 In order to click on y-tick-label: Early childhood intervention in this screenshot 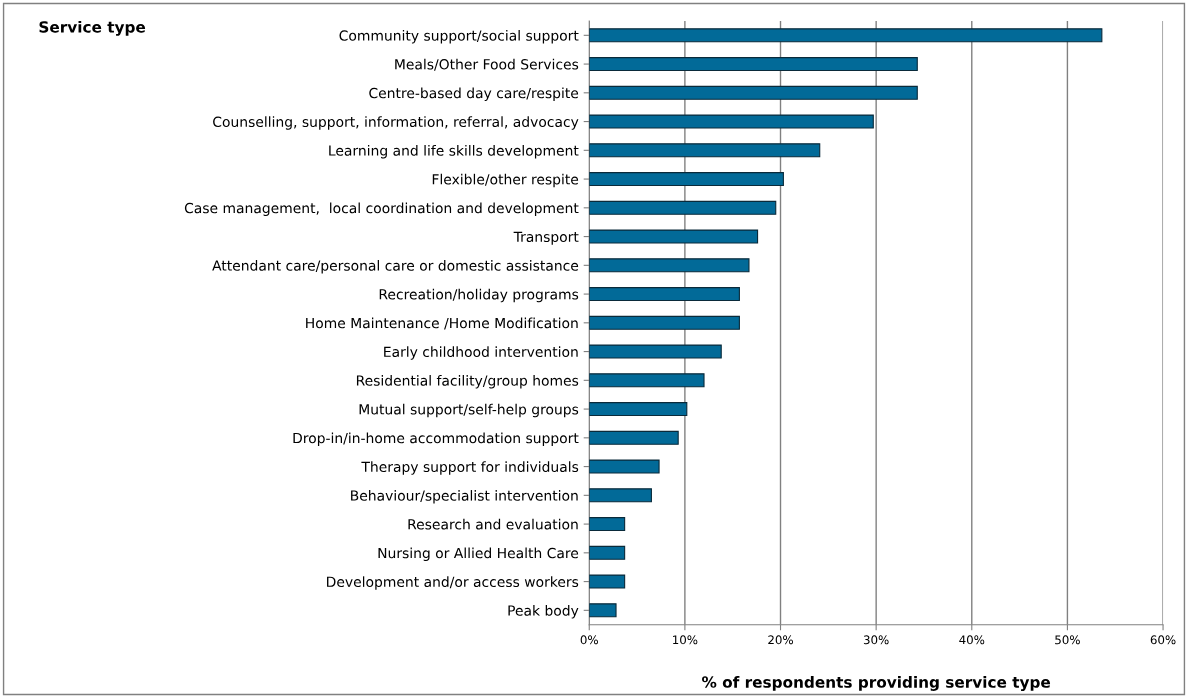, I will do `click(481, 353)`.